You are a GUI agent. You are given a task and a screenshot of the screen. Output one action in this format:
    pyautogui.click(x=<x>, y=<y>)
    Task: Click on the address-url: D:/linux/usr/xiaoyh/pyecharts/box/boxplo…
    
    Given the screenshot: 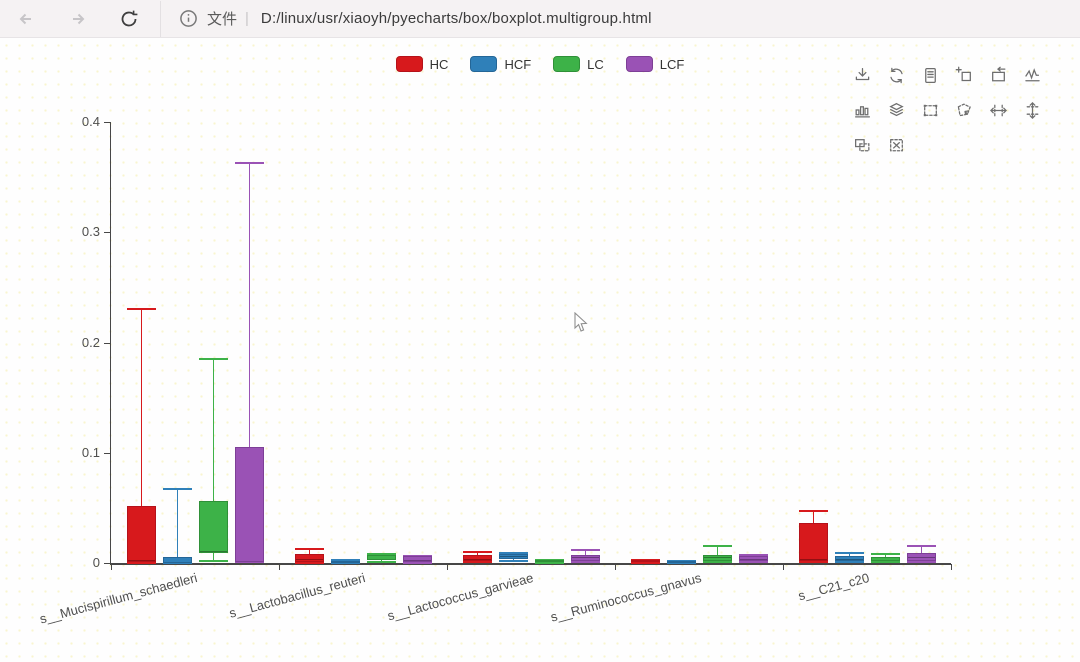 What is the action you would take?
    pyautogui.click(x=456, y=18)
    